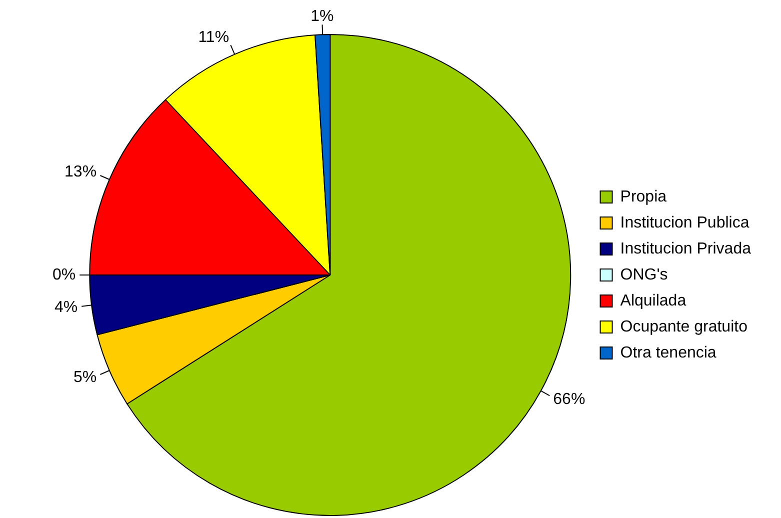  I want to click on data-label: 1%, so click(322, 17).